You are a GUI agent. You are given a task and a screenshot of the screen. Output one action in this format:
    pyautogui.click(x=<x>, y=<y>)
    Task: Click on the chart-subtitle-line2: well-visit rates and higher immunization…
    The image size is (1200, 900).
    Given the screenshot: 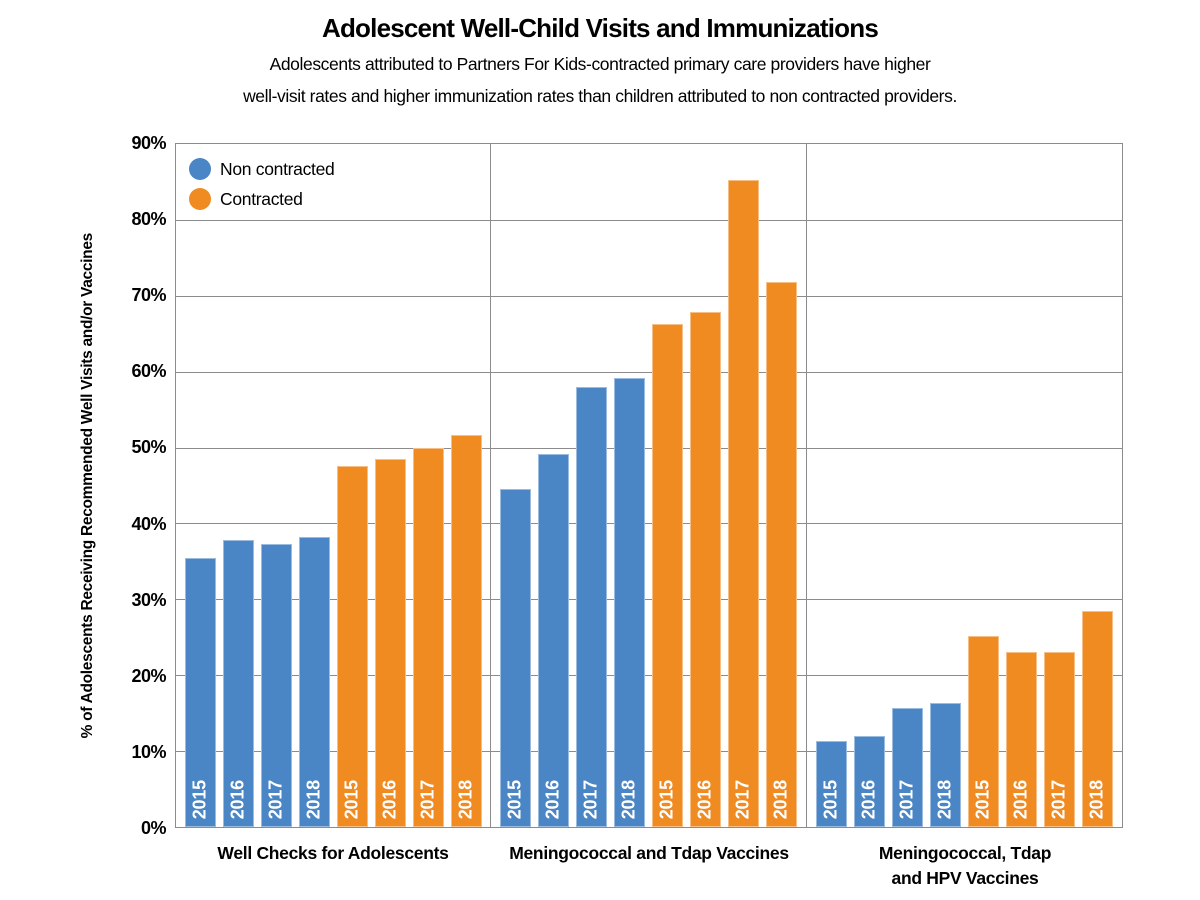 What is the action you would take?
    pyautogui.click(x=600, y=96)
    